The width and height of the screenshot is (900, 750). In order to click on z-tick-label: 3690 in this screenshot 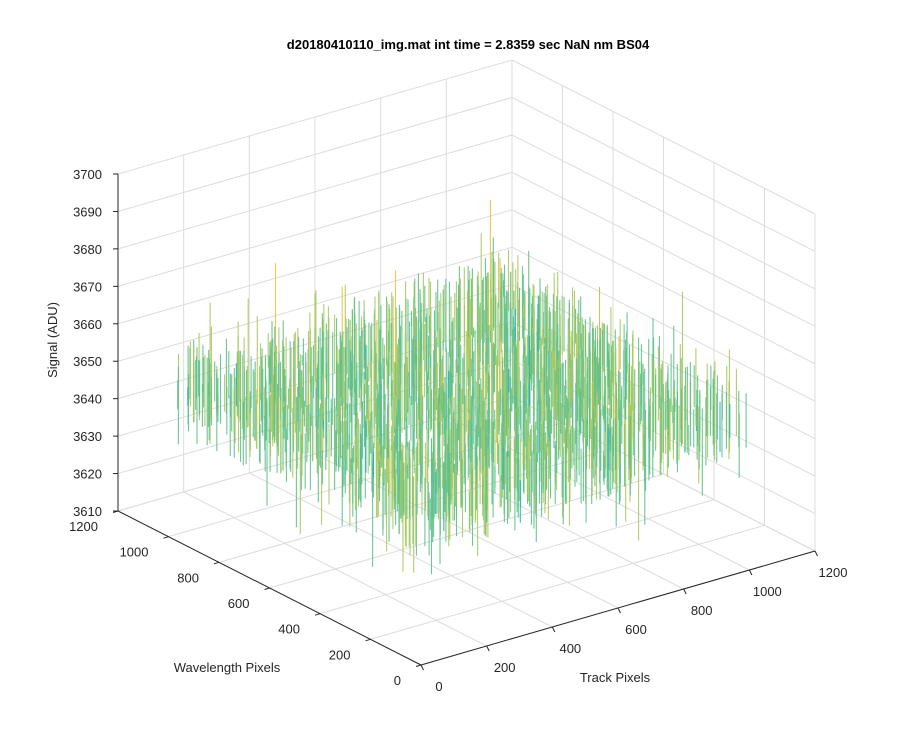, I will do `click(87, 211)`.